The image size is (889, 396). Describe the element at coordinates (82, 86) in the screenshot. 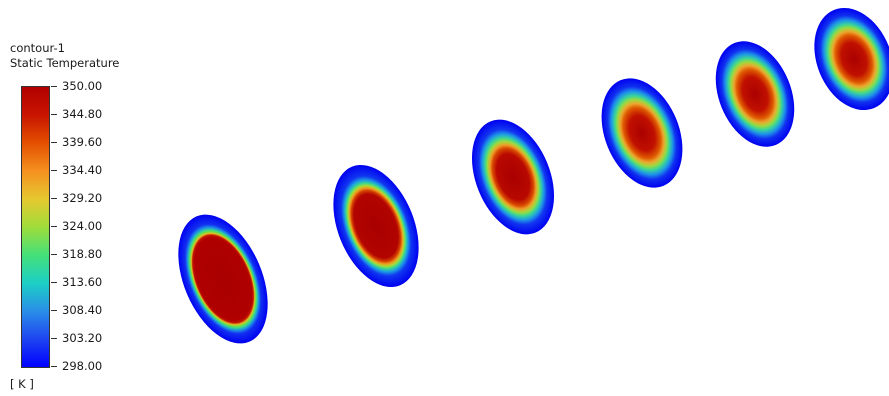

I see `colorbar-label: 350.00` at that location.